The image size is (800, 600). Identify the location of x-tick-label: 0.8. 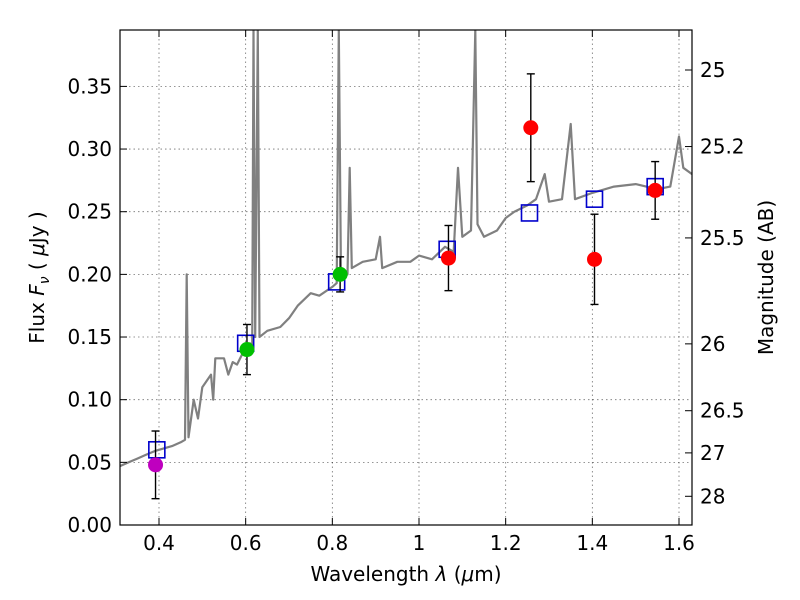
(332, 543).